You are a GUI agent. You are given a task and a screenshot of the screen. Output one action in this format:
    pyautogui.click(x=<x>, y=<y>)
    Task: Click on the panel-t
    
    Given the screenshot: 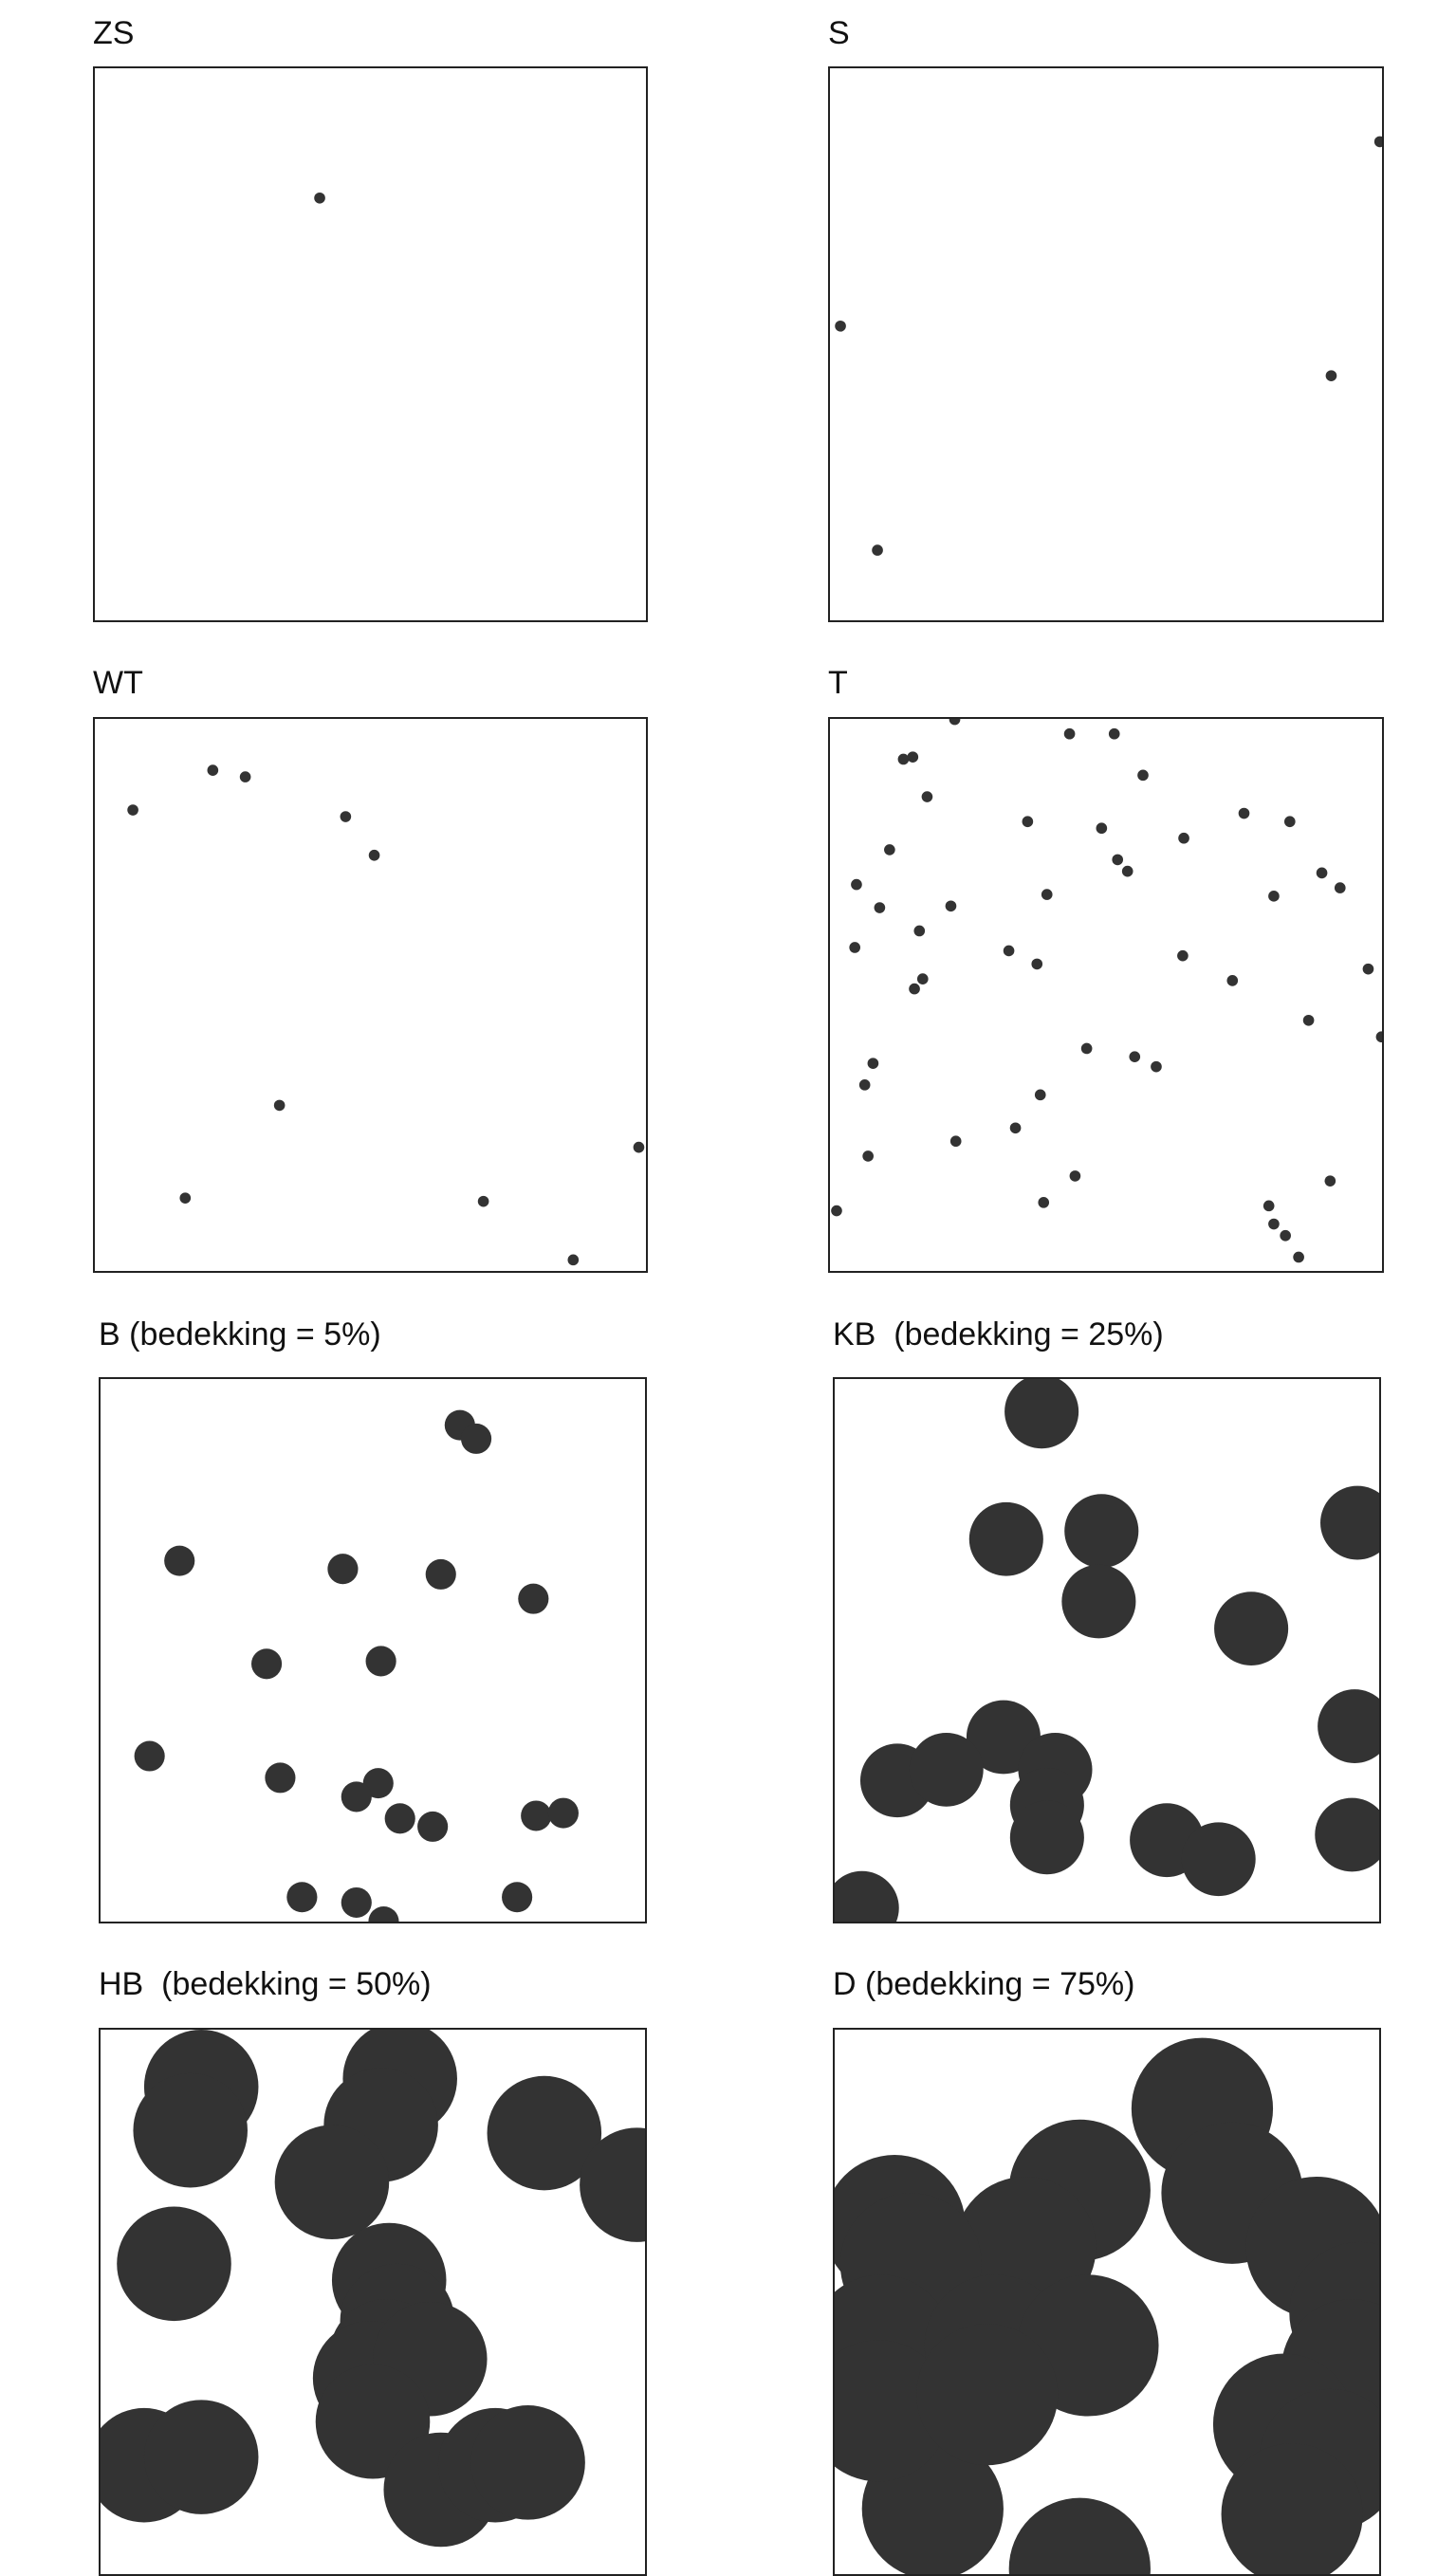 What is the action you would take?
    pyautogui.click(x=1106, y=995)
    